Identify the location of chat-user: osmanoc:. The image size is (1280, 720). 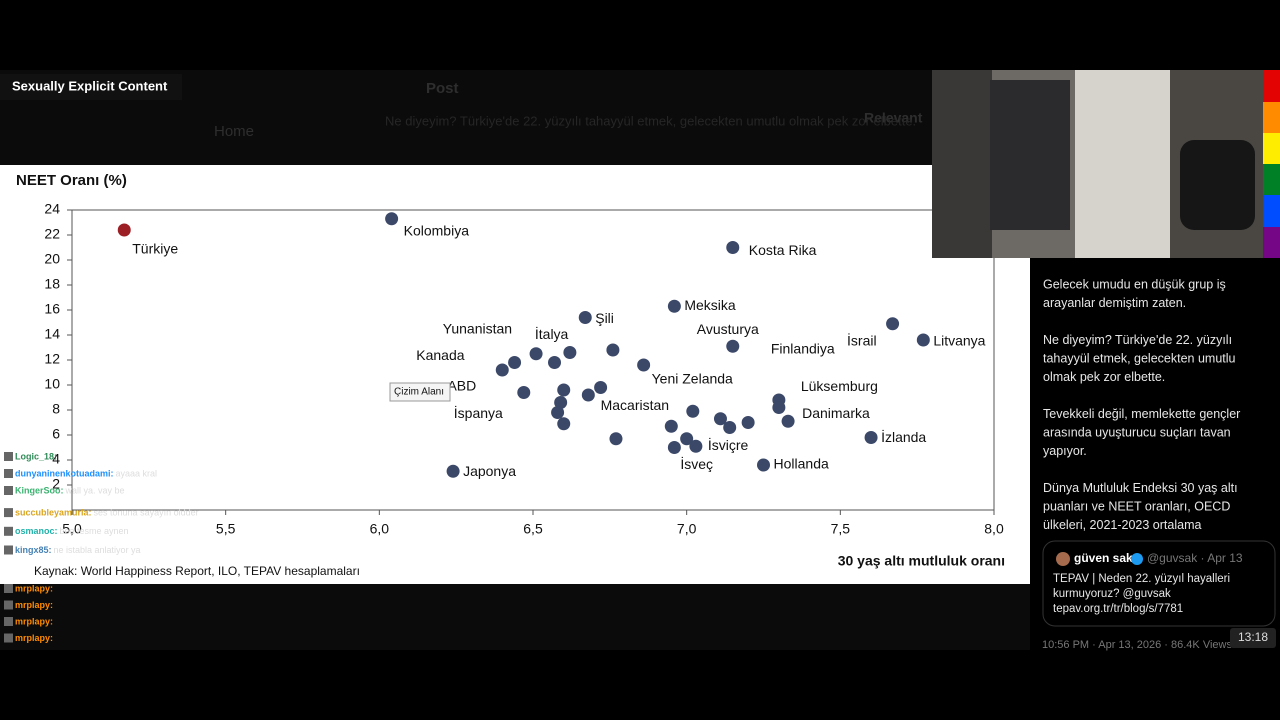
(36, 531).